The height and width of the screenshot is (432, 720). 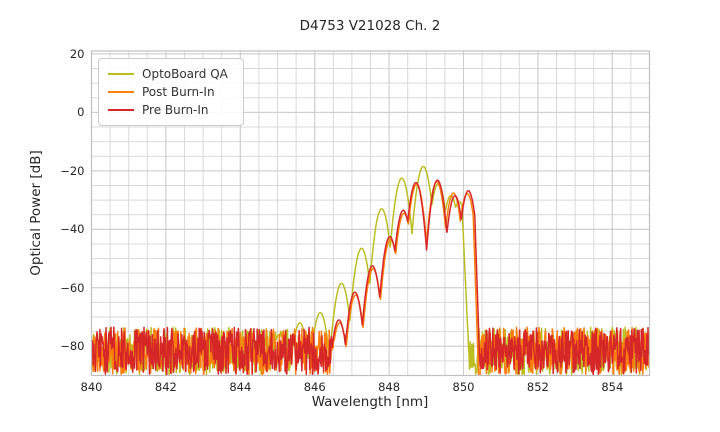 I want to click on legend-label-optoboard-qa: OptoBoard QA, so click(x=185, y=74).